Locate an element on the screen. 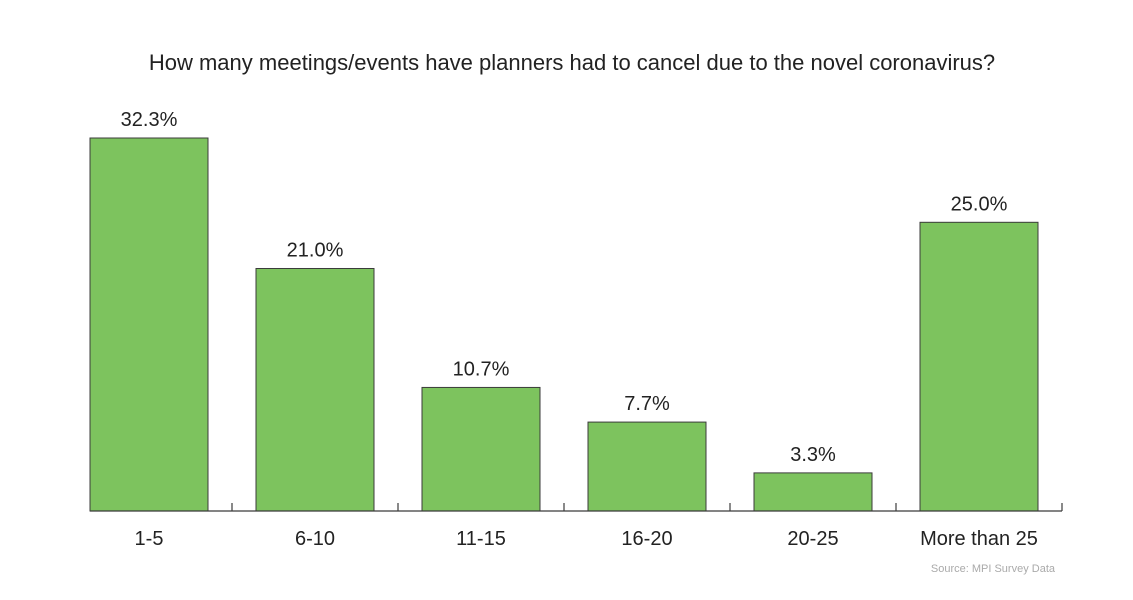 Image resolution: width=1133 pixels, height=600 pixels. value-label: 3.3% is located at coordinates (813, 455).